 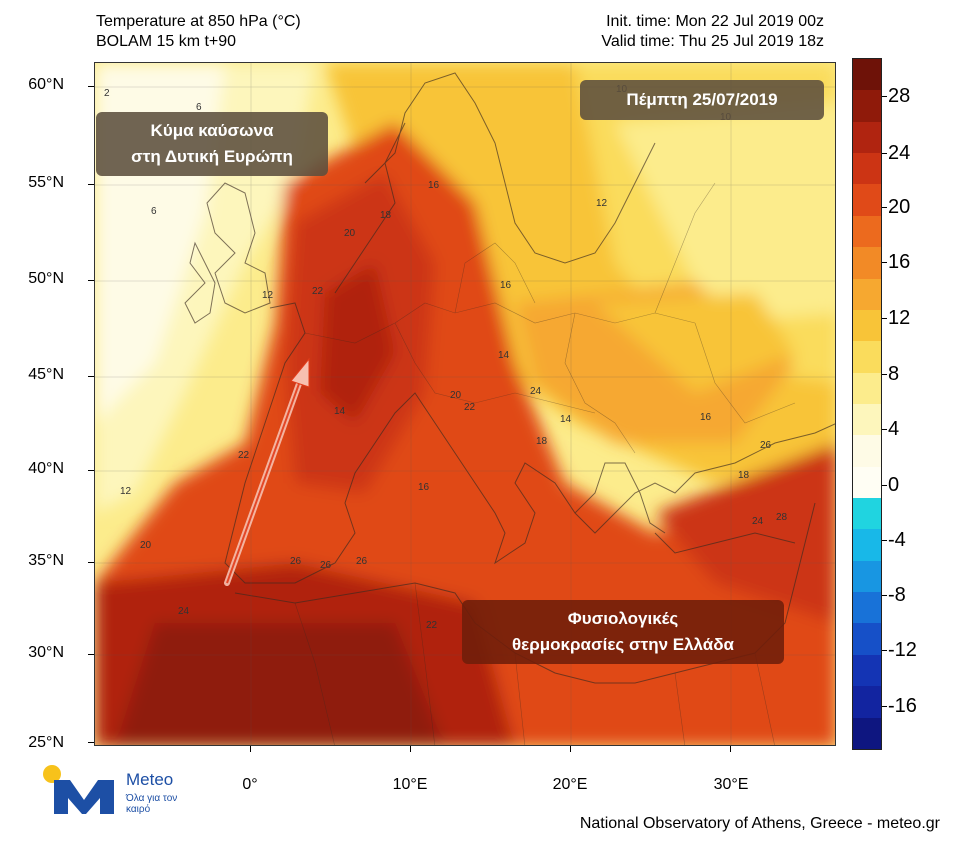 What do you see at coordinates (731, 784) in the screenshot?
I see `lon-label-30e: 30°E` at bounding box center [731, 784].